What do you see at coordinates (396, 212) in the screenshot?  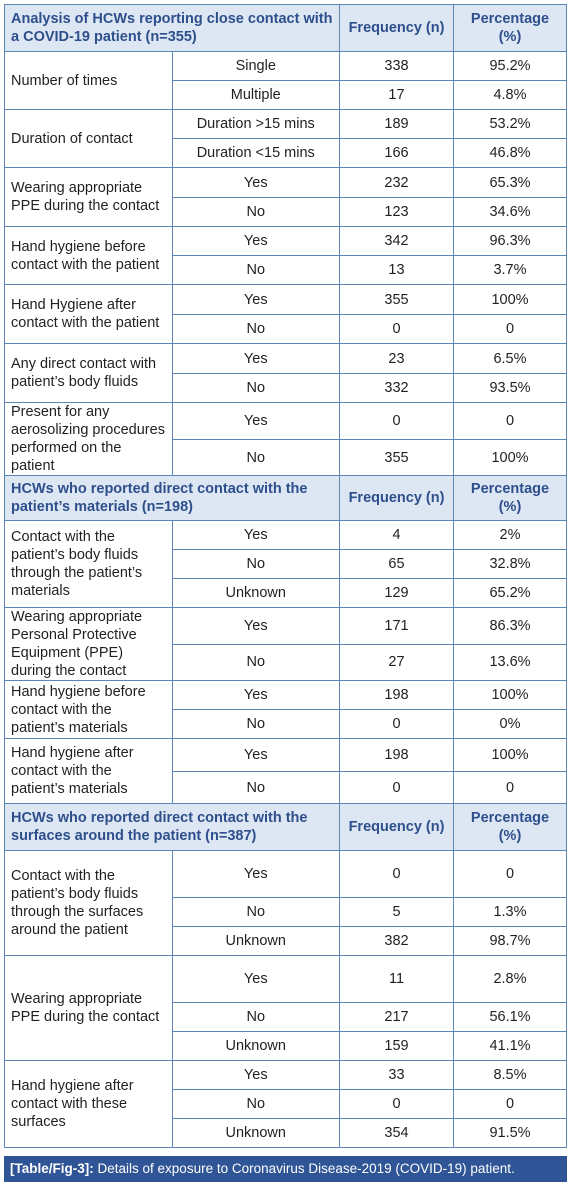 I see `frequency-cell: 123` at bounding box center [396, 212].